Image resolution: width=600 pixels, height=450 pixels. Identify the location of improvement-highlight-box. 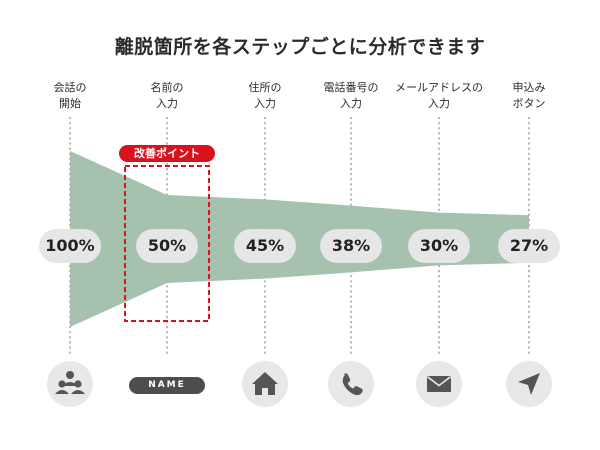
(167, 243).